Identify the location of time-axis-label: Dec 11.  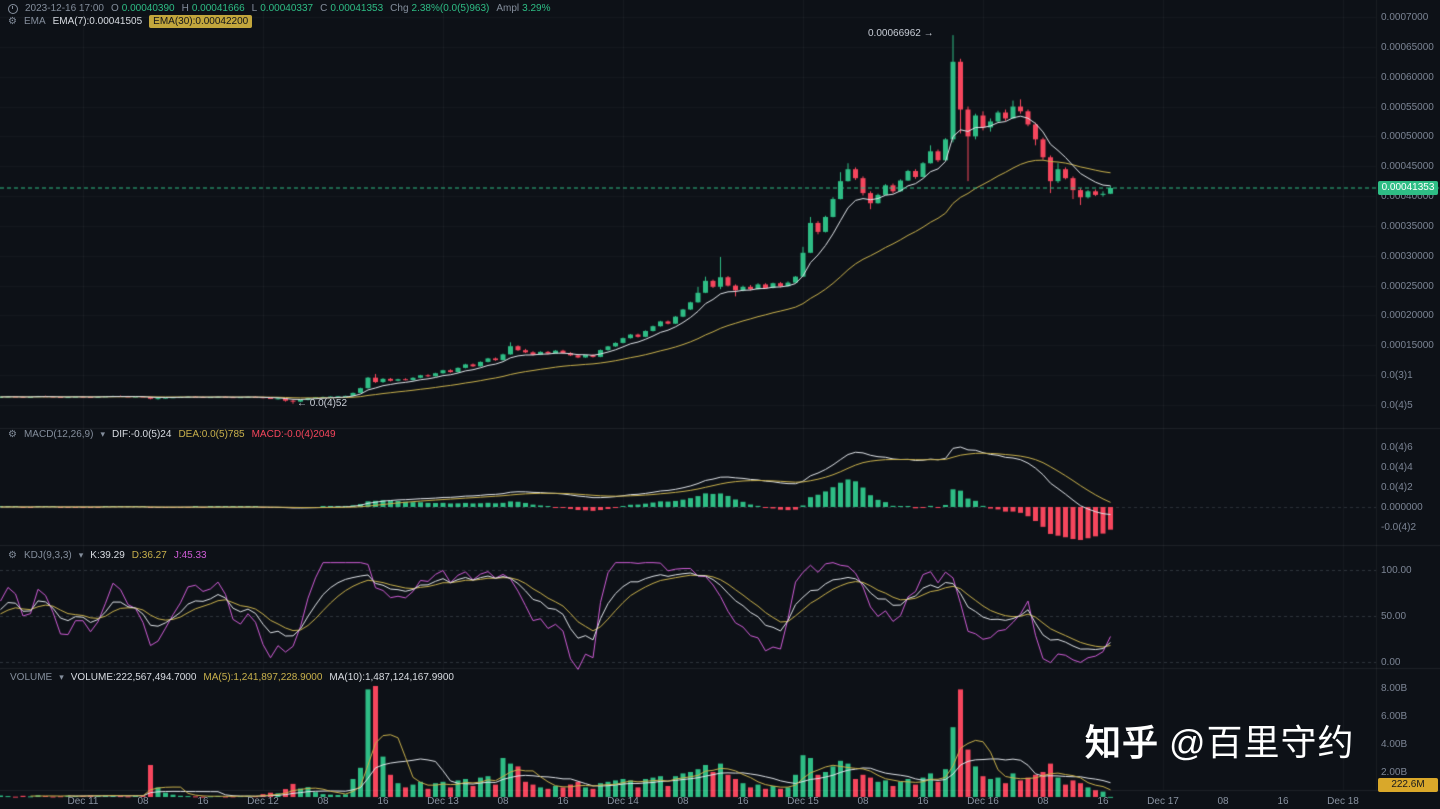
(83, 801).